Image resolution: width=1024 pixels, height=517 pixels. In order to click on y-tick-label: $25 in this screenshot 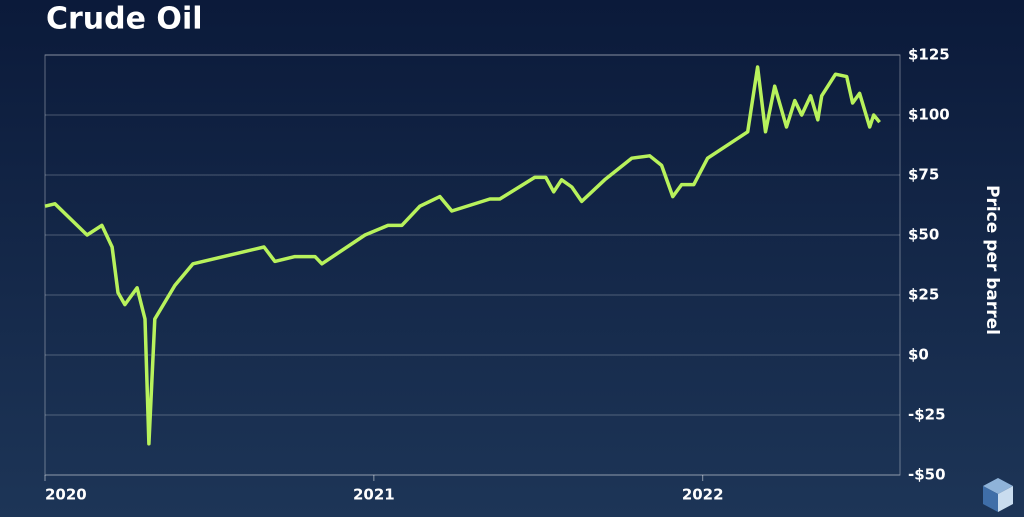, I will do `click(923, 295)`.